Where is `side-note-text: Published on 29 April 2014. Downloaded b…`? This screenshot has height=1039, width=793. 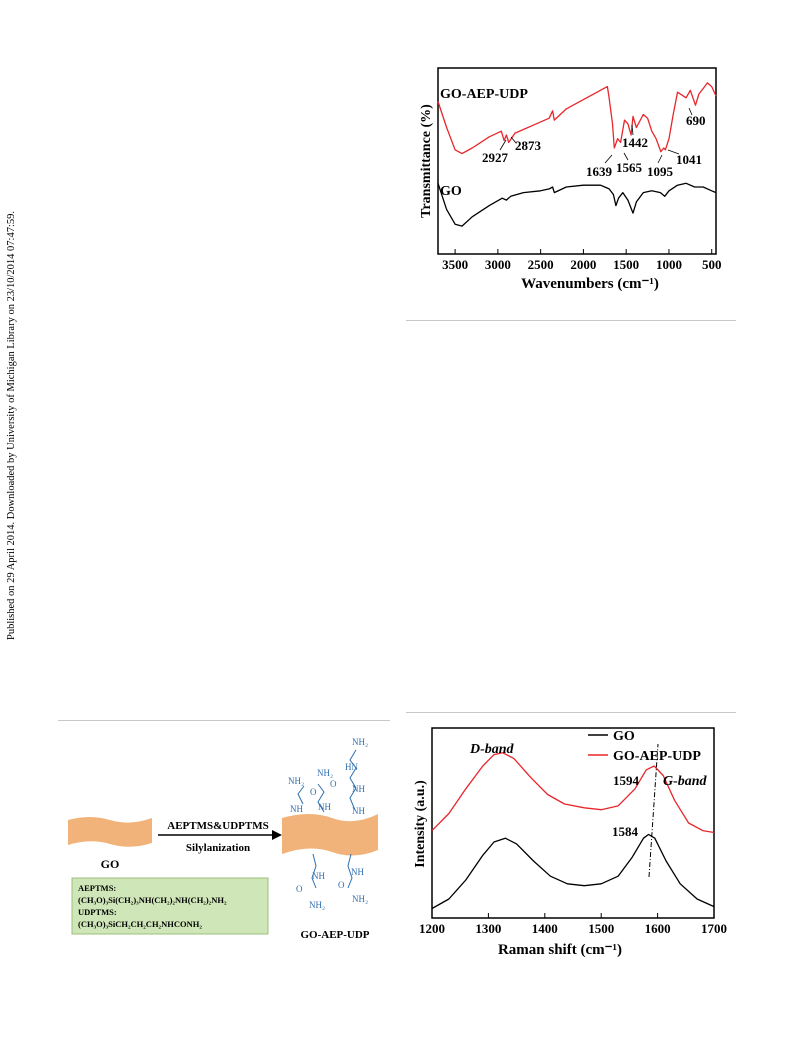 side-note-text: Published on 29 April 2014. Downloaded b… is located at coordinates (11, 425).